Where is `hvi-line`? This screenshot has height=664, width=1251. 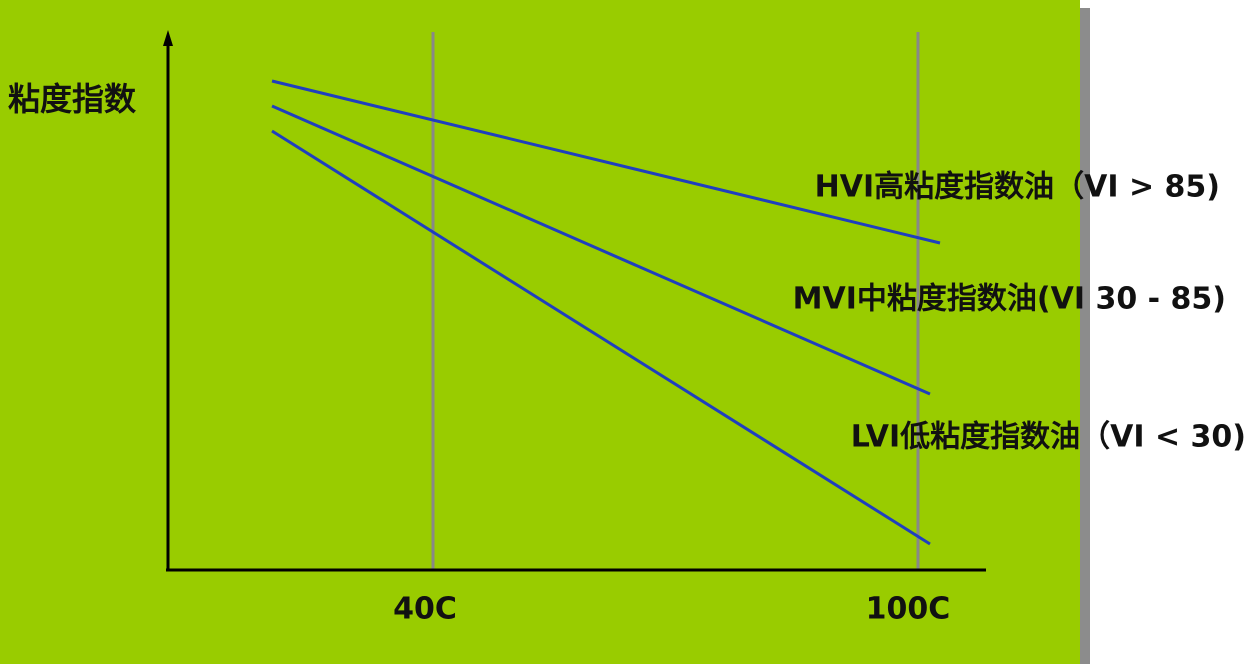 hvi-line is located at coordinates (606, 162).